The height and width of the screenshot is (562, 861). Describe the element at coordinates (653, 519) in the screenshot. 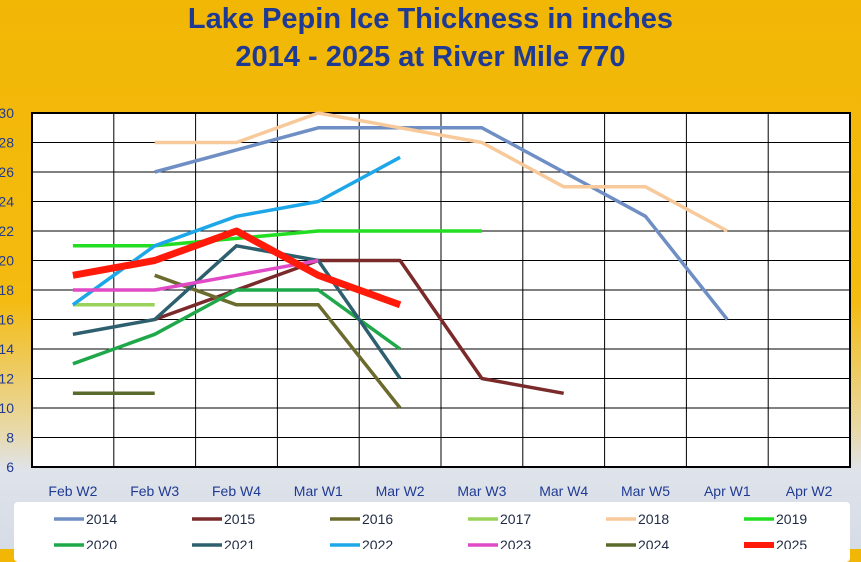

I see `legend-label-2018: 2018` at that location.